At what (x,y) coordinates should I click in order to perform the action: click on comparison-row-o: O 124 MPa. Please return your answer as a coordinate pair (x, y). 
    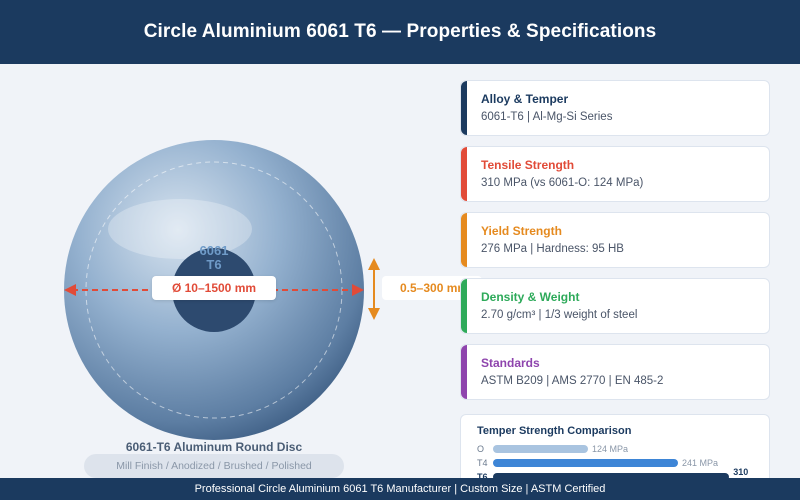
    Looking at the image, I should click on (552, 449).